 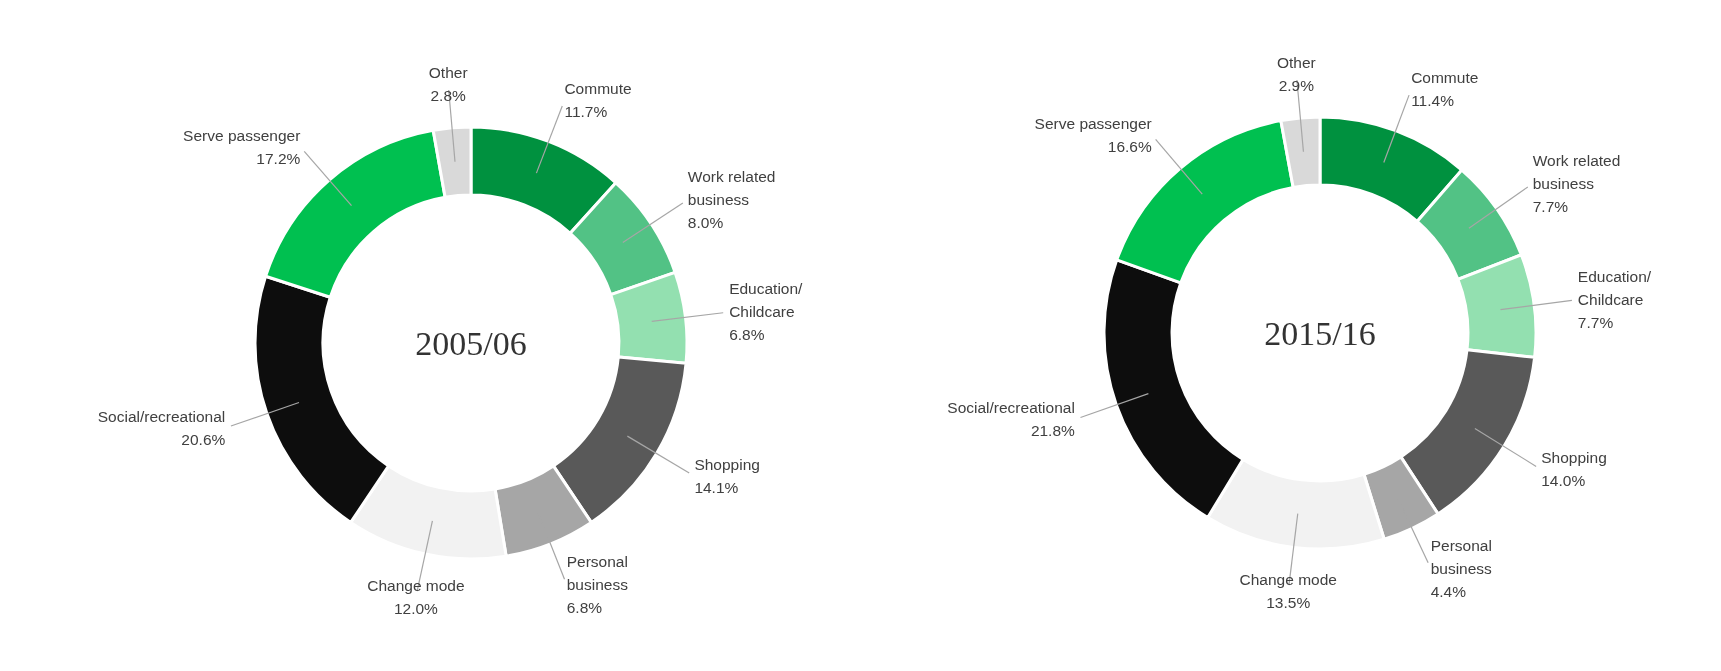 I want to click on text: 2005/06, so click(x=471, y=343).